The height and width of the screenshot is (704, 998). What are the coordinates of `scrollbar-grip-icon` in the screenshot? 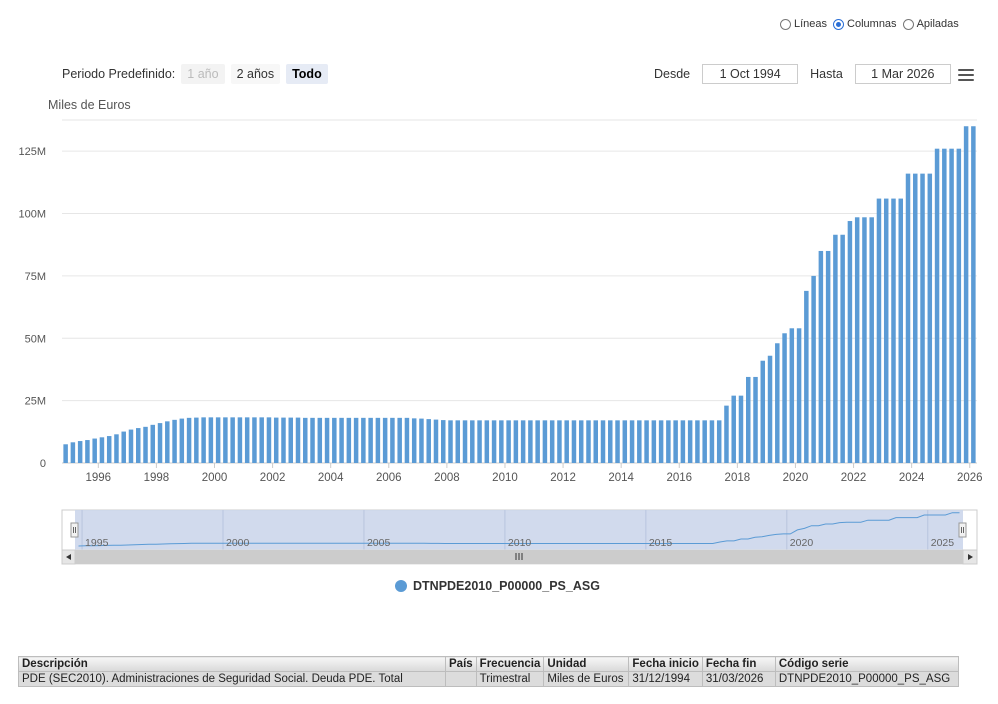 It's located at (519, 556).